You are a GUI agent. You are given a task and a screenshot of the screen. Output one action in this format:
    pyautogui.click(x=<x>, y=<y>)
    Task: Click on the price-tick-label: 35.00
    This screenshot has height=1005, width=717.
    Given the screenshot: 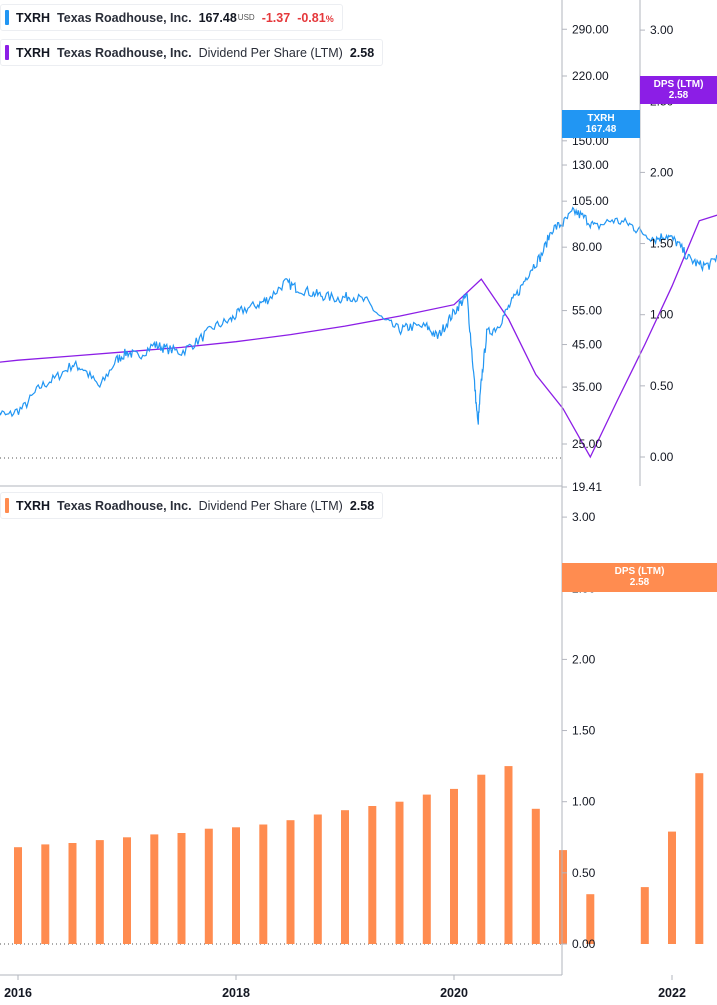 What is the action you would take?
    pyautogui.click(x=587, y=387)
    